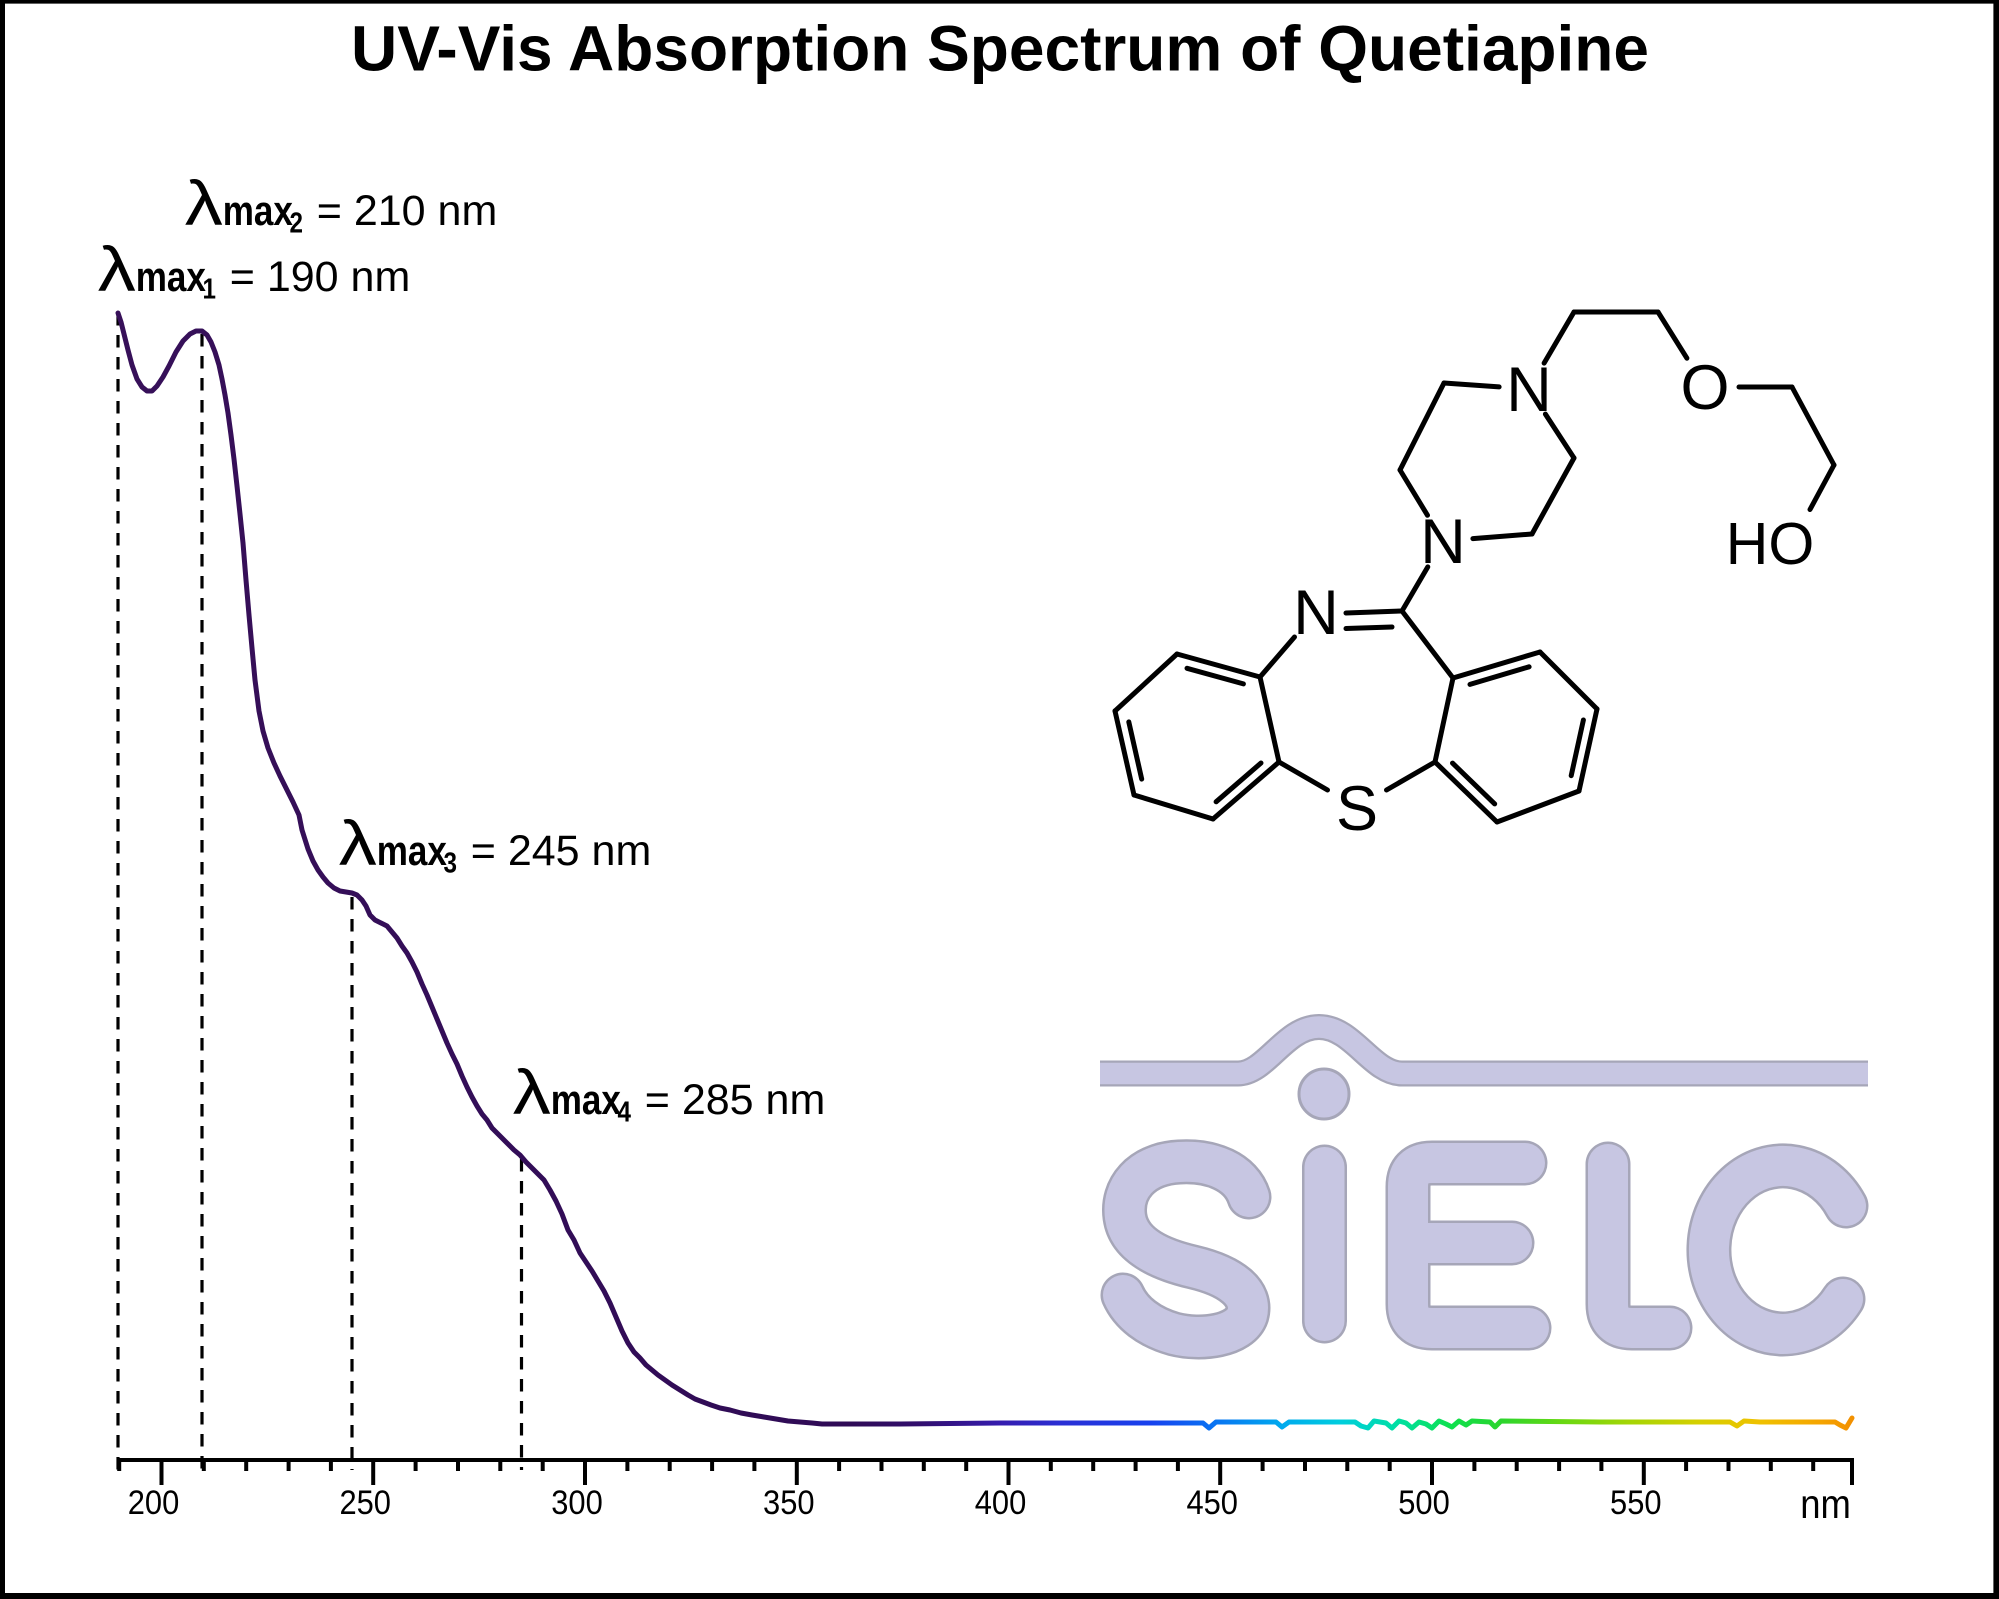 The image size is (1999, 1599). I want to click on svg-text: = 245 nm, so click(561, 851).